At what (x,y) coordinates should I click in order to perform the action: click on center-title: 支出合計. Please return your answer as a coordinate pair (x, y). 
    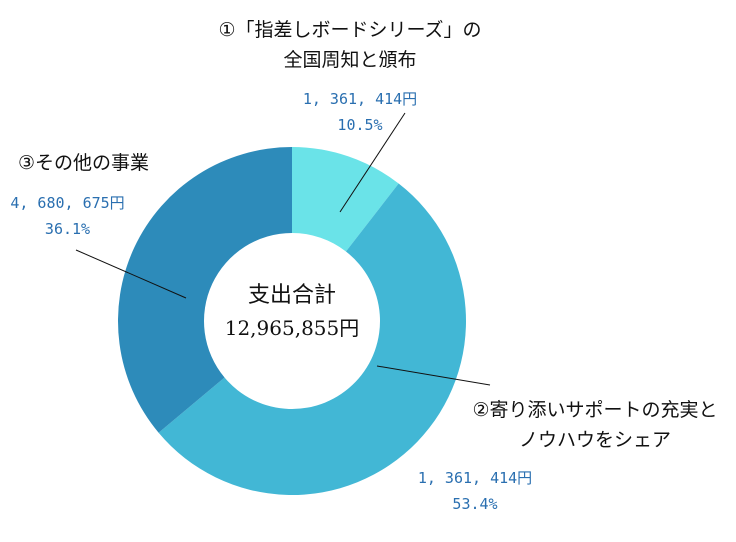
    Looking at the image, I should click on (291, 295).